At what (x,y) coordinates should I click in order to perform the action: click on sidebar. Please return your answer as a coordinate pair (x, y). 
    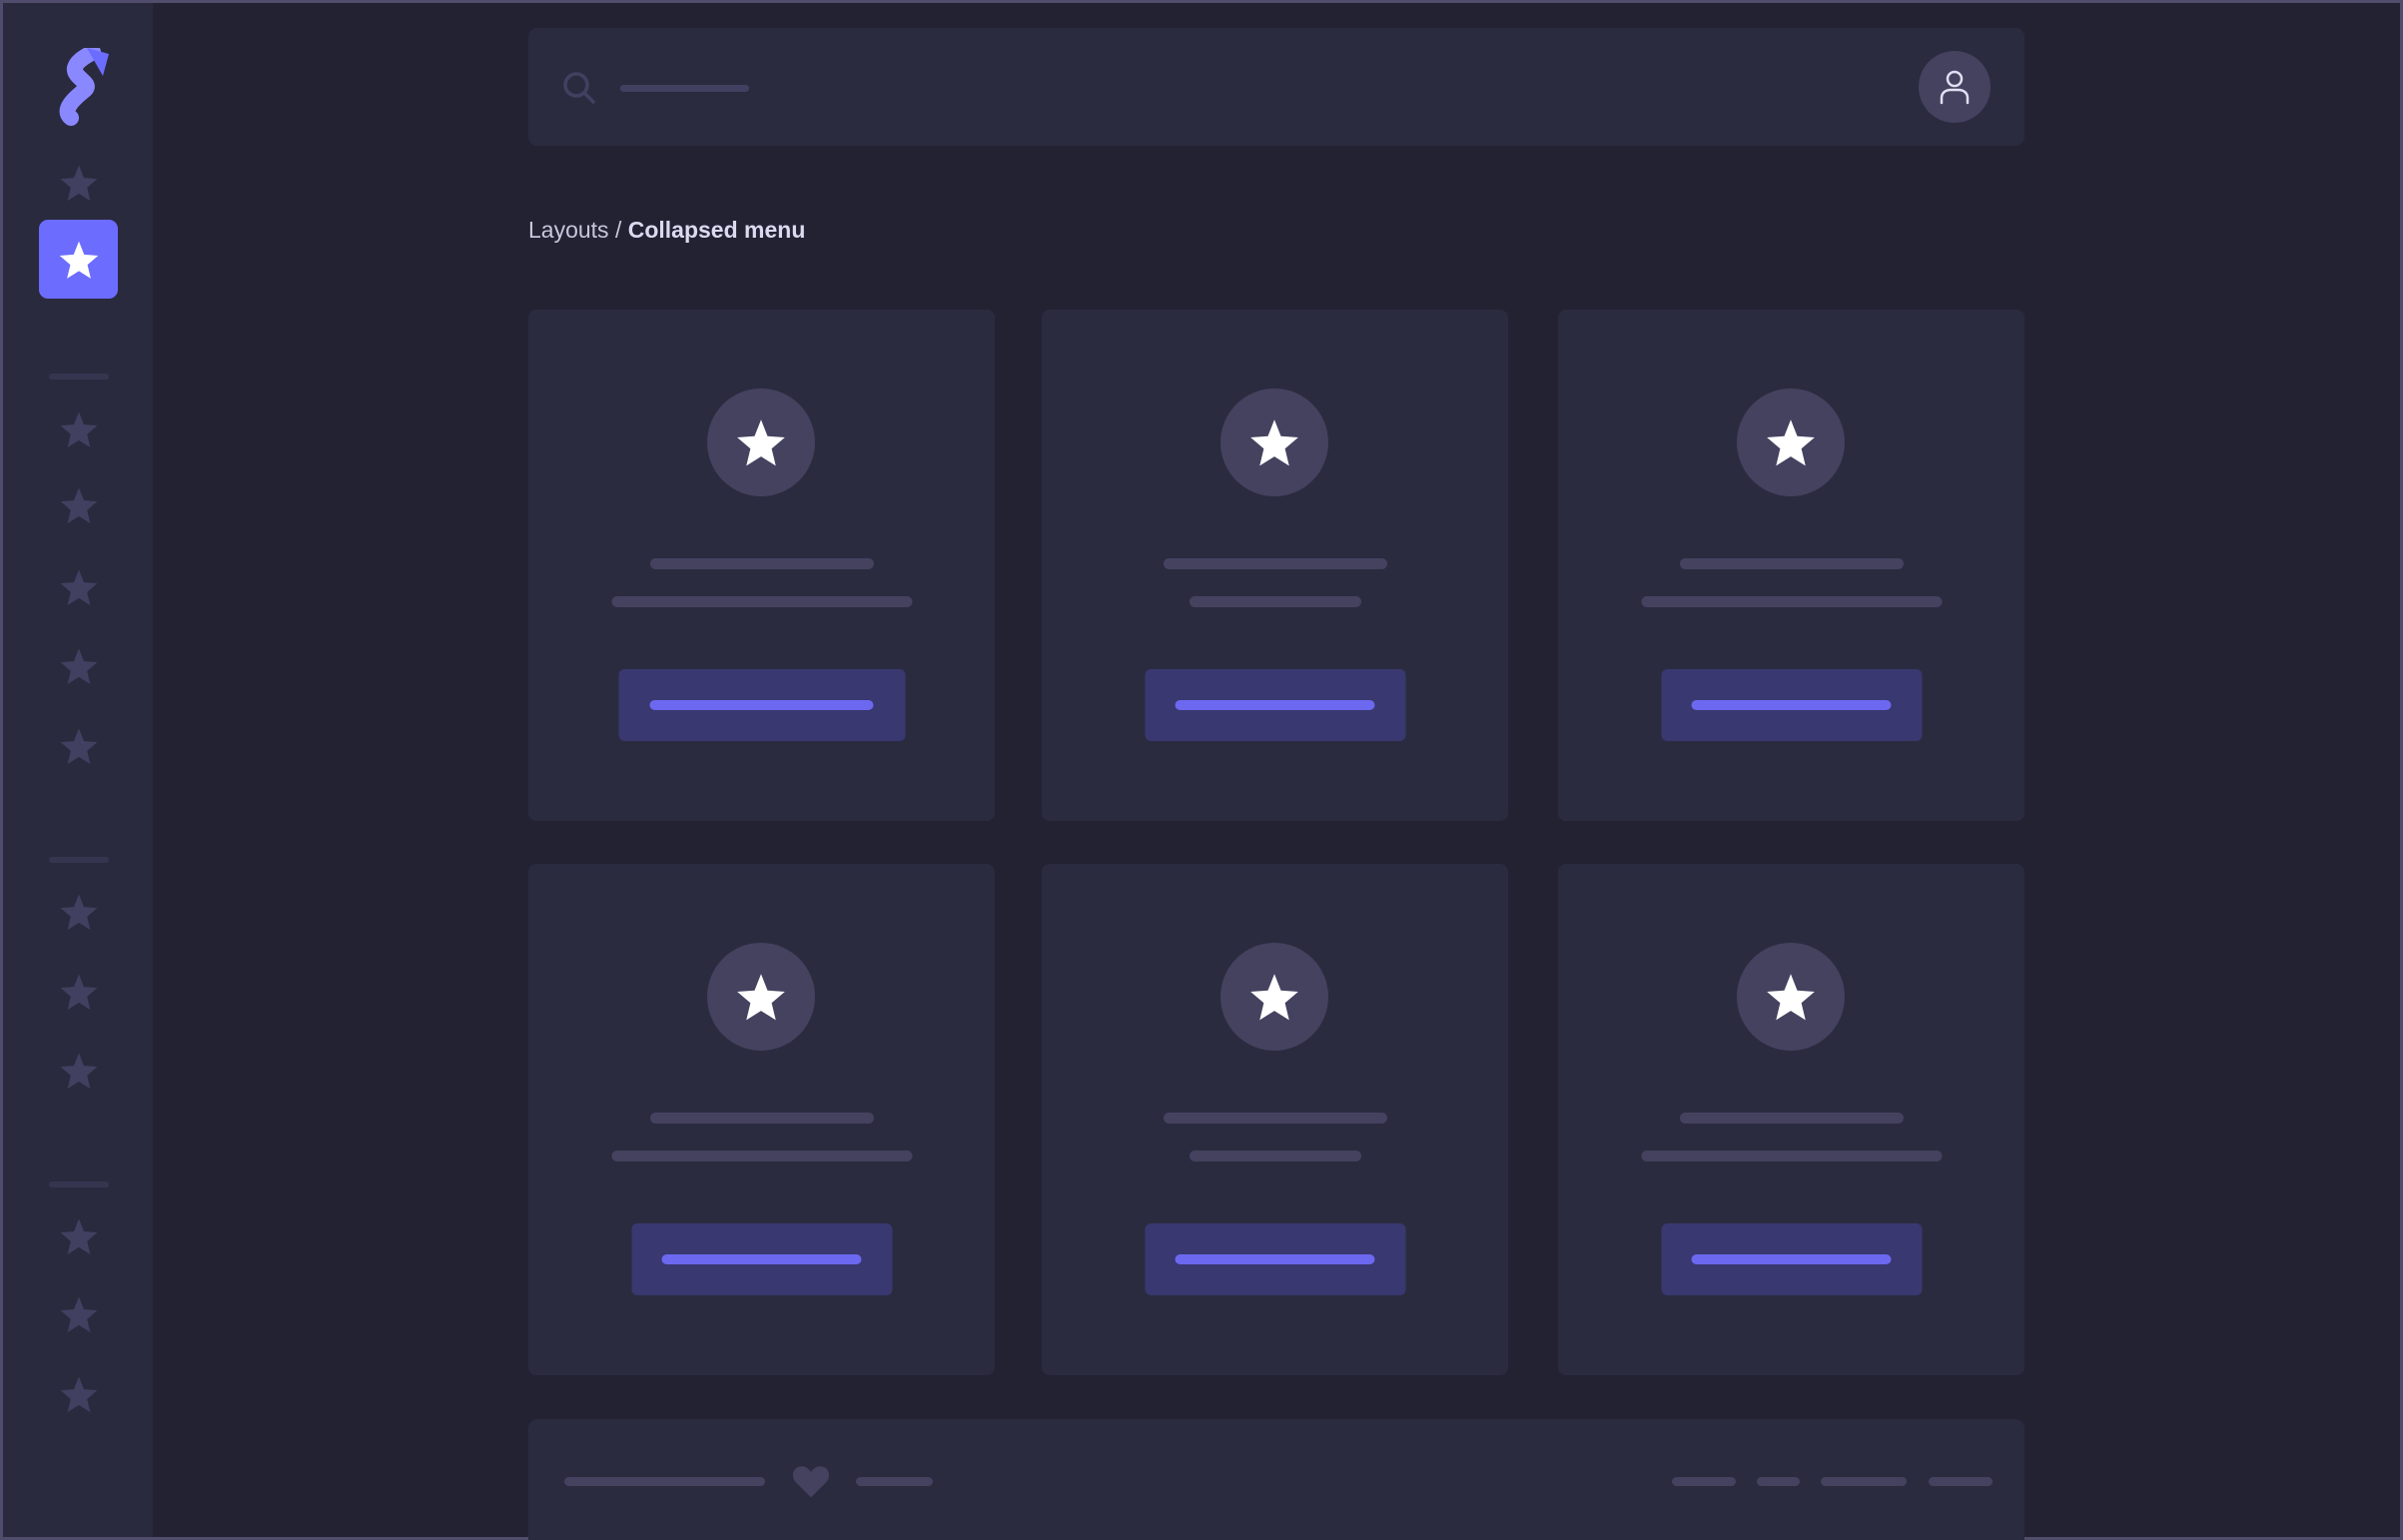
    Looking at the image, I should click on (78, 770).